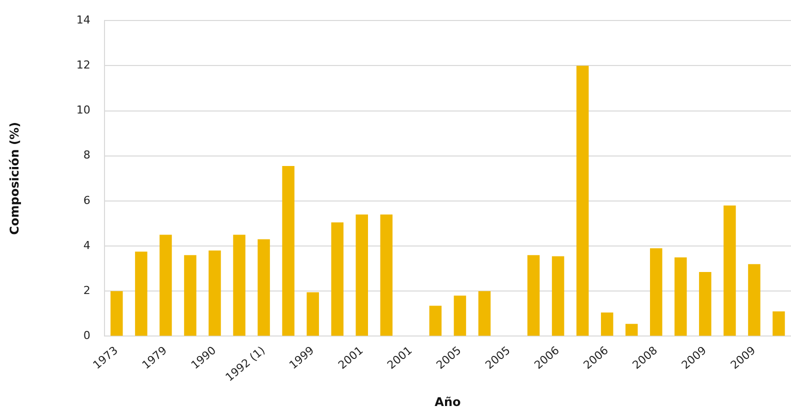  What do you see at coordinates (86, 155) in the screenshot?
I see `y-tick-label: 8` at bounding box center [86, 155].